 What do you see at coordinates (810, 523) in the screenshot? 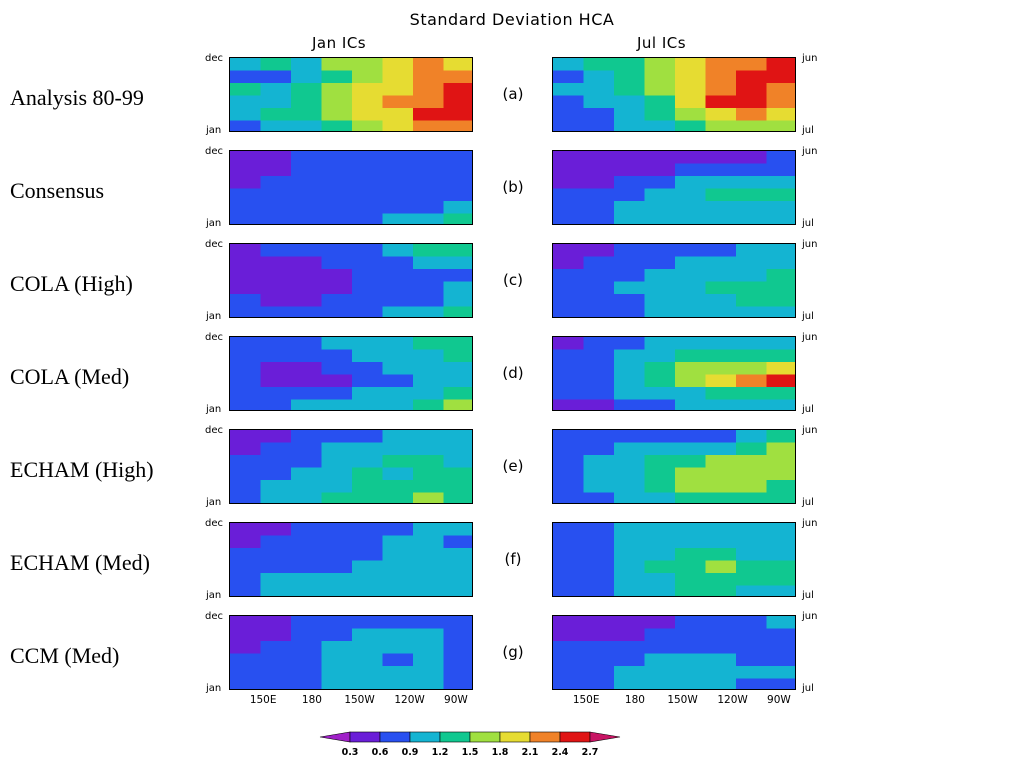
I see `month-label-top-right: jun` at bounding box center [810, 523].